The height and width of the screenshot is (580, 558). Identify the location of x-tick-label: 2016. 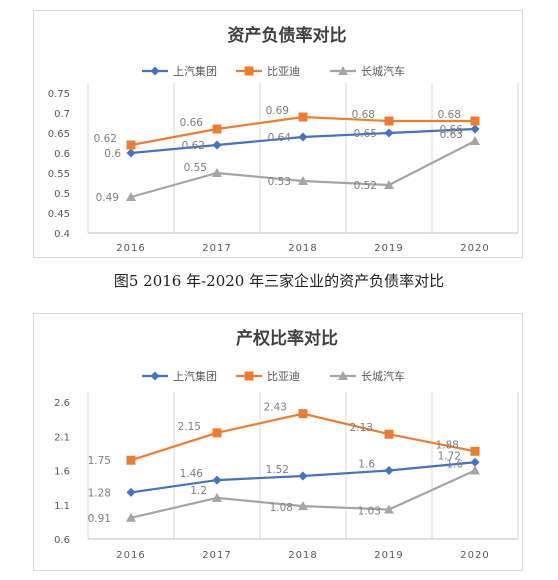
(130, 248).